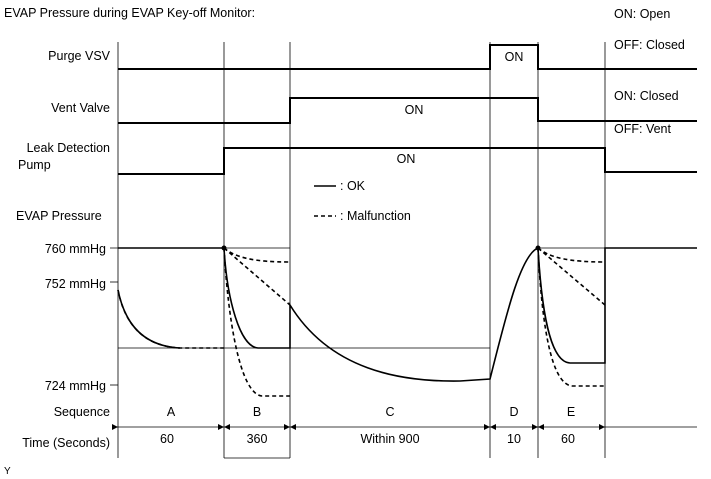 This screenshot has height=479, width=711. I want to click on sequence-b: B, so click(257, 412).